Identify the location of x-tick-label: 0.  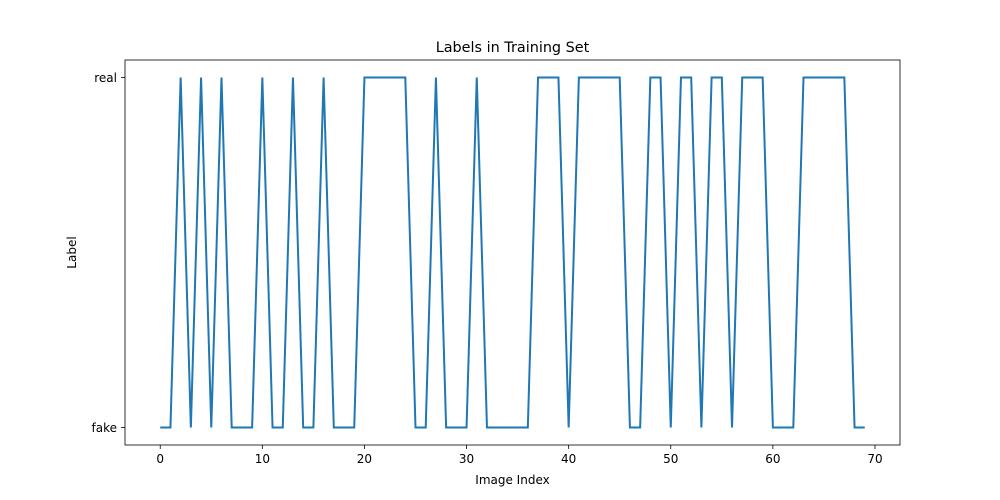
(160, 459).